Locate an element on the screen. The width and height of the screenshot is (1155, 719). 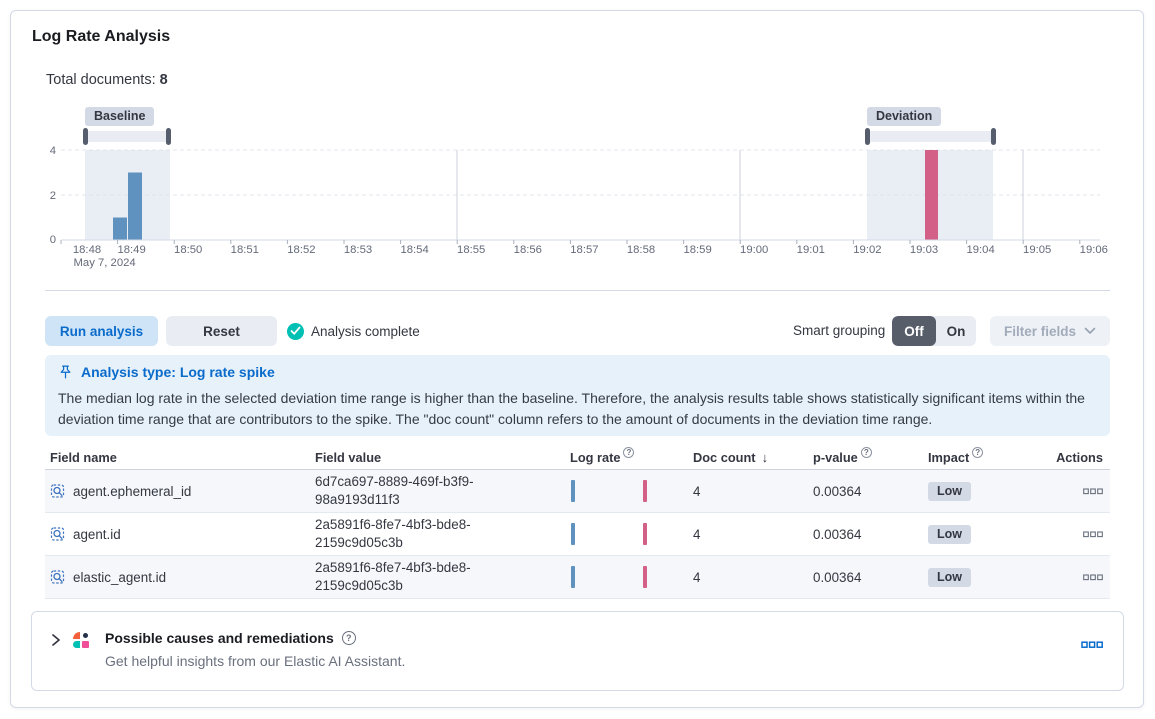
possible-causes-panel is located at coordinates (577, 651).